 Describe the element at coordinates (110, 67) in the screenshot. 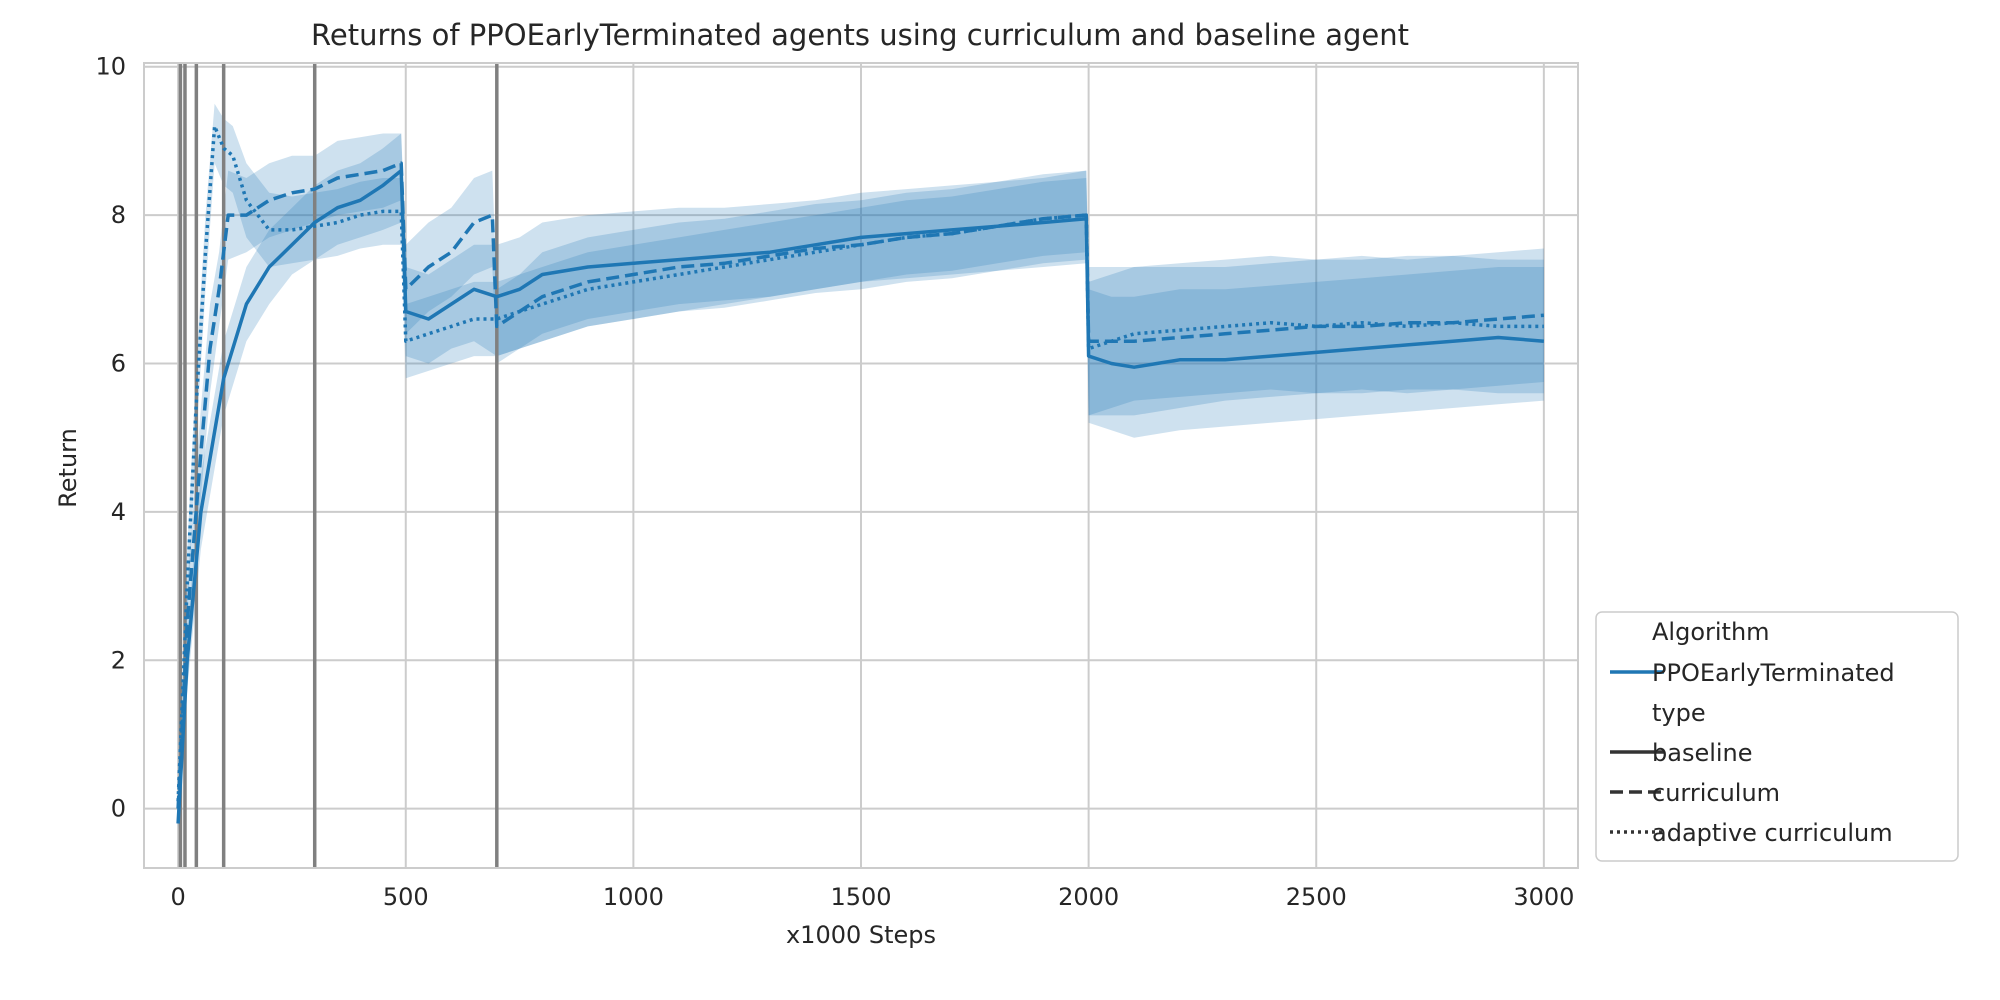

I see `y-tick-label: 10` at that location.